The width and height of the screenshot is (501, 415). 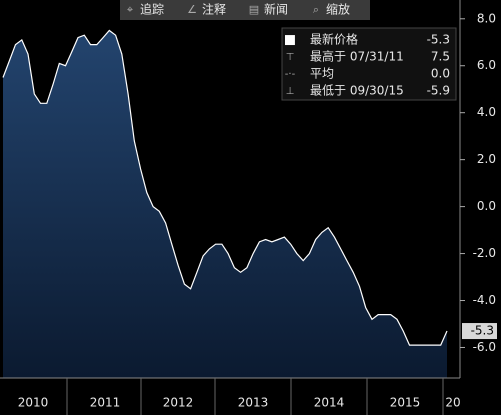 What do you see at coordinates (178, 403) in the screenshot?
I see `x-tick-label: 2012` at bounding box center [178, 403].